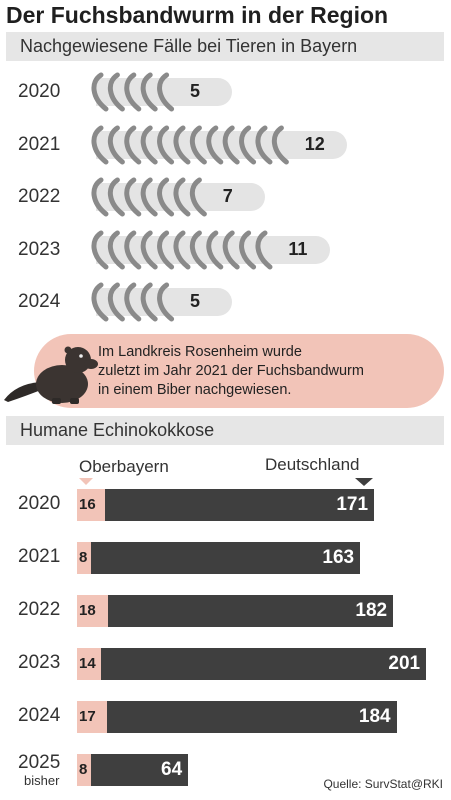 The height and width of the screenshot is (800, 451). I want to click on oberbayern-value-label: 14, so click(87, 663).